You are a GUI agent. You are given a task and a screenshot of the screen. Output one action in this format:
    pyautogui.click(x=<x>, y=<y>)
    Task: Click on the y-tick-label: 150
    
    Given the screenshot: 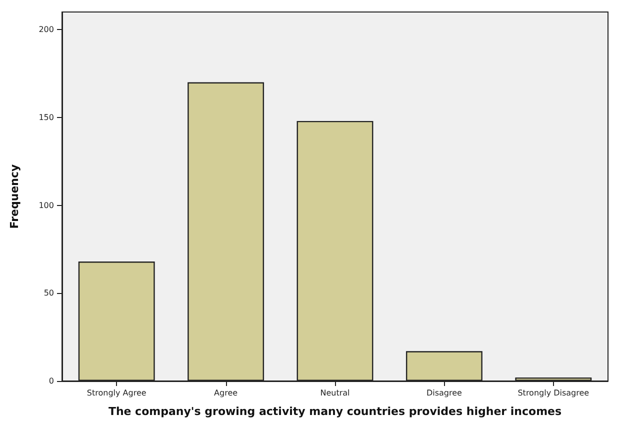 What is the action you would take?
    pyautogui.click(x=46, y=117)
    